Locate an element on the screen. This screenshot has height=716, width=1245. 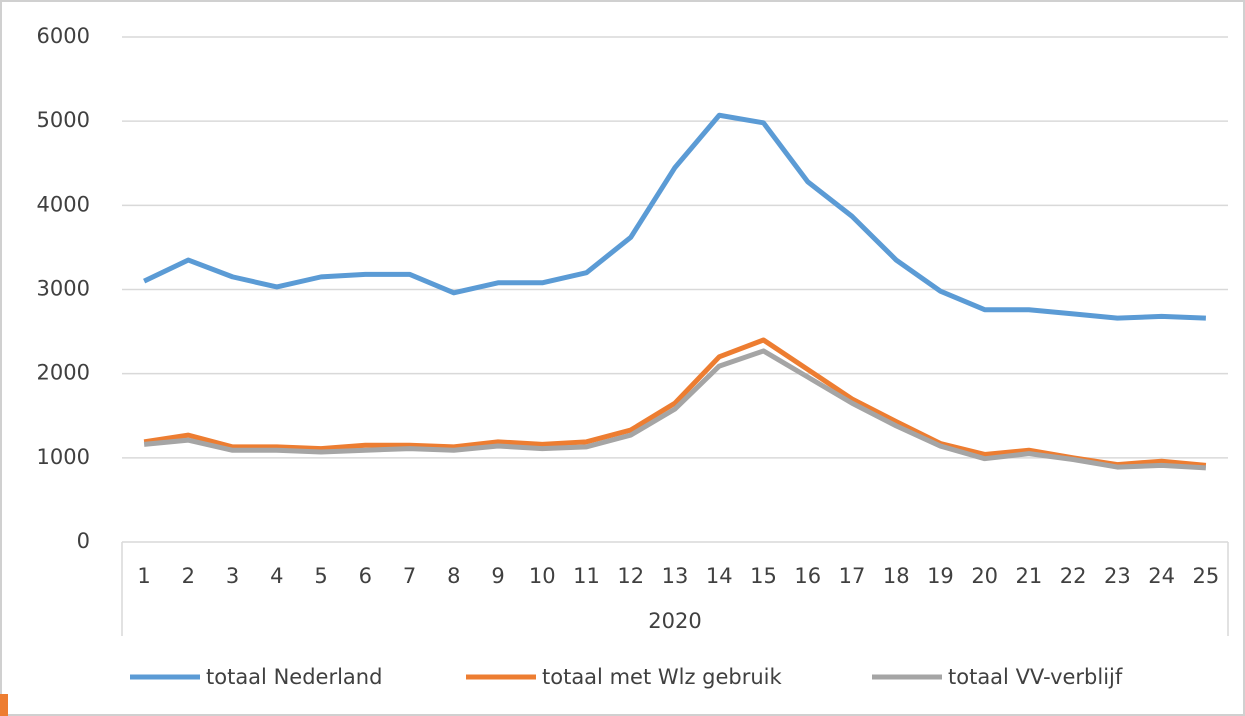
legend-label: totaal met Wlz gebruik is located at coordinates (662, 677).